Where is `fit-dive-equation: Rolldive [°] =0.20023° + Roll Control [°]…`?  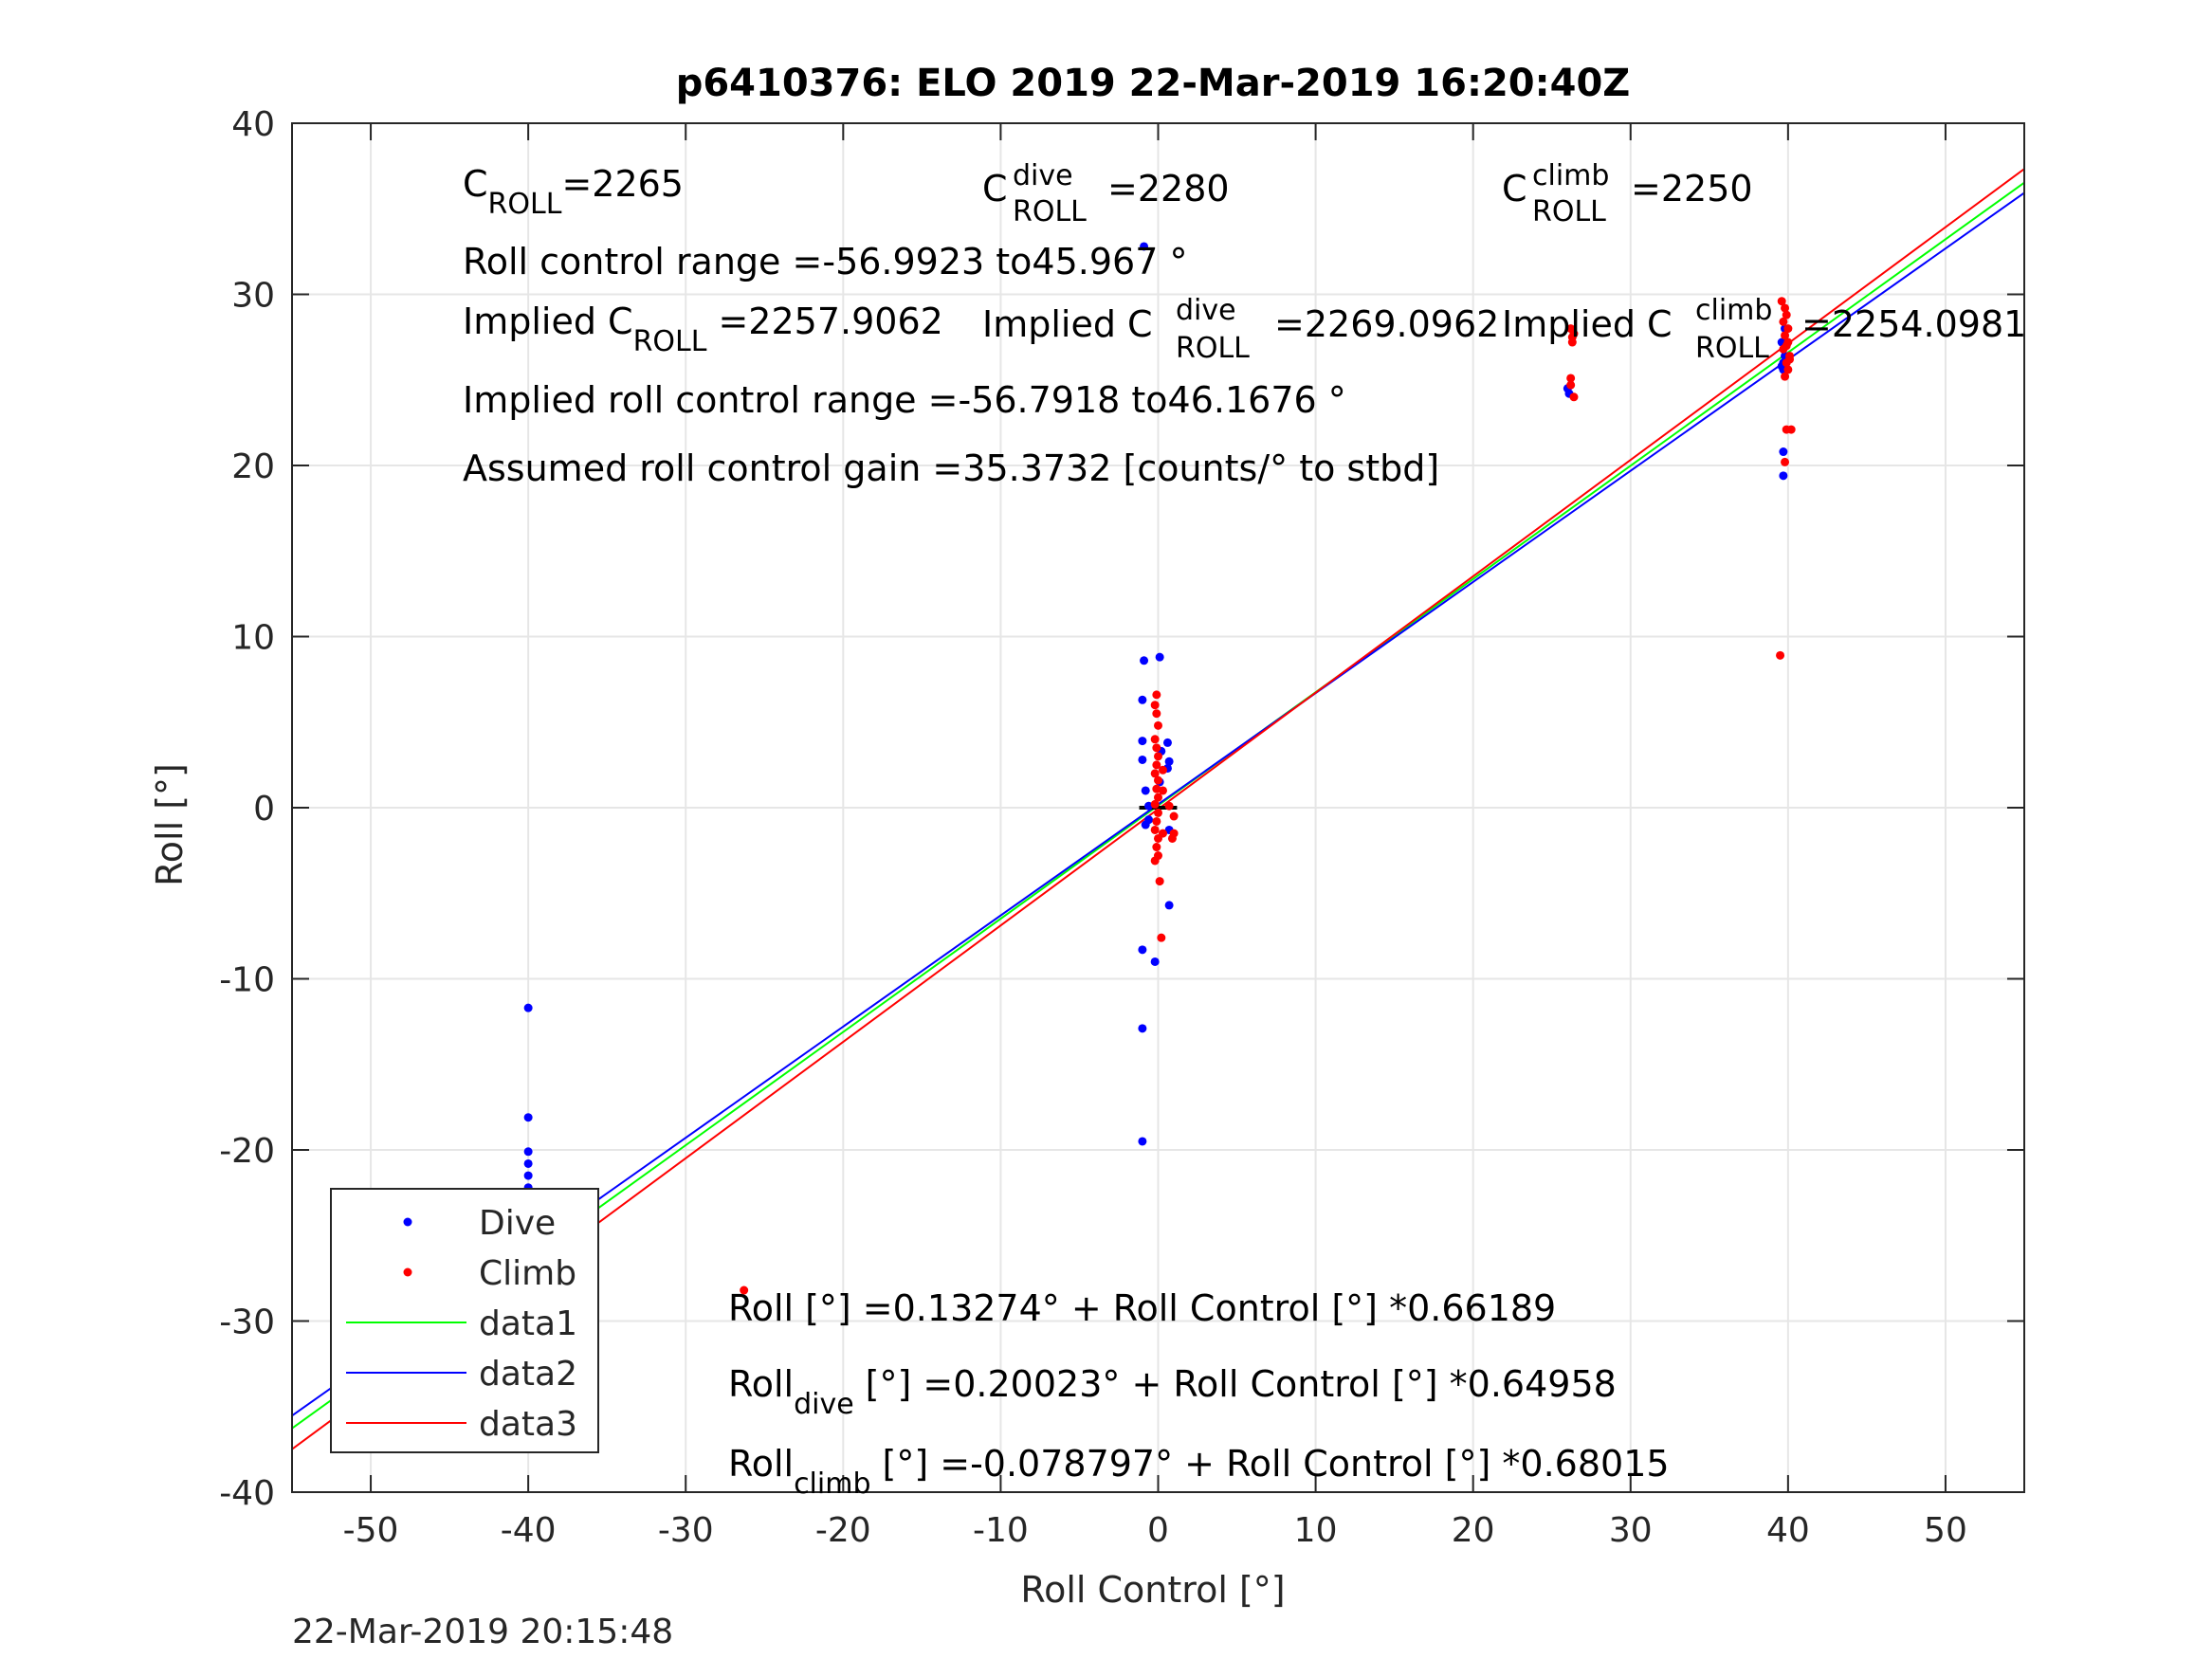 fit-dive-equation: Rolldive [°] =0.20023° + Roll Control [°]… is located at coordinates (1172, 1392).